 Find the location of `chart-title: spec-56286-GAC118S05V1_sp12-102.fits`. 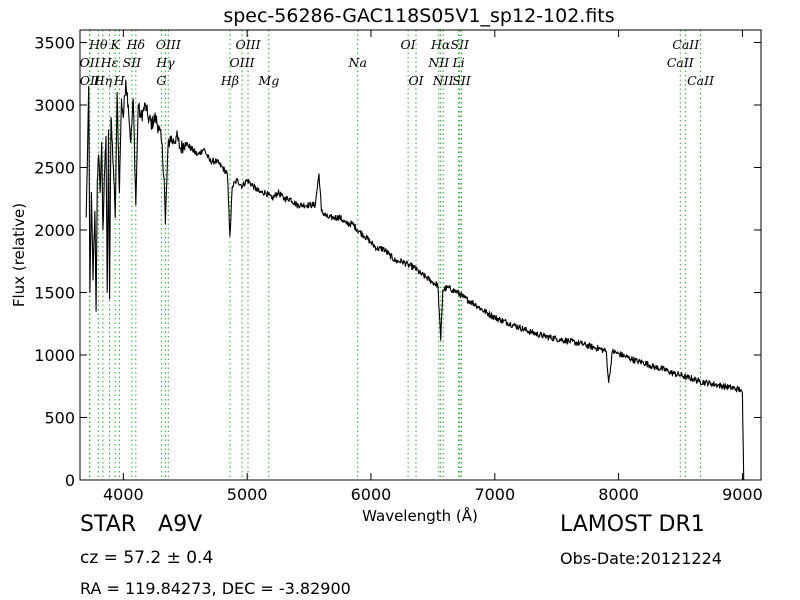

chart-title: spec-56286-GAC118S05V1_sp12-102.fits is located at coordinates (418, 16).